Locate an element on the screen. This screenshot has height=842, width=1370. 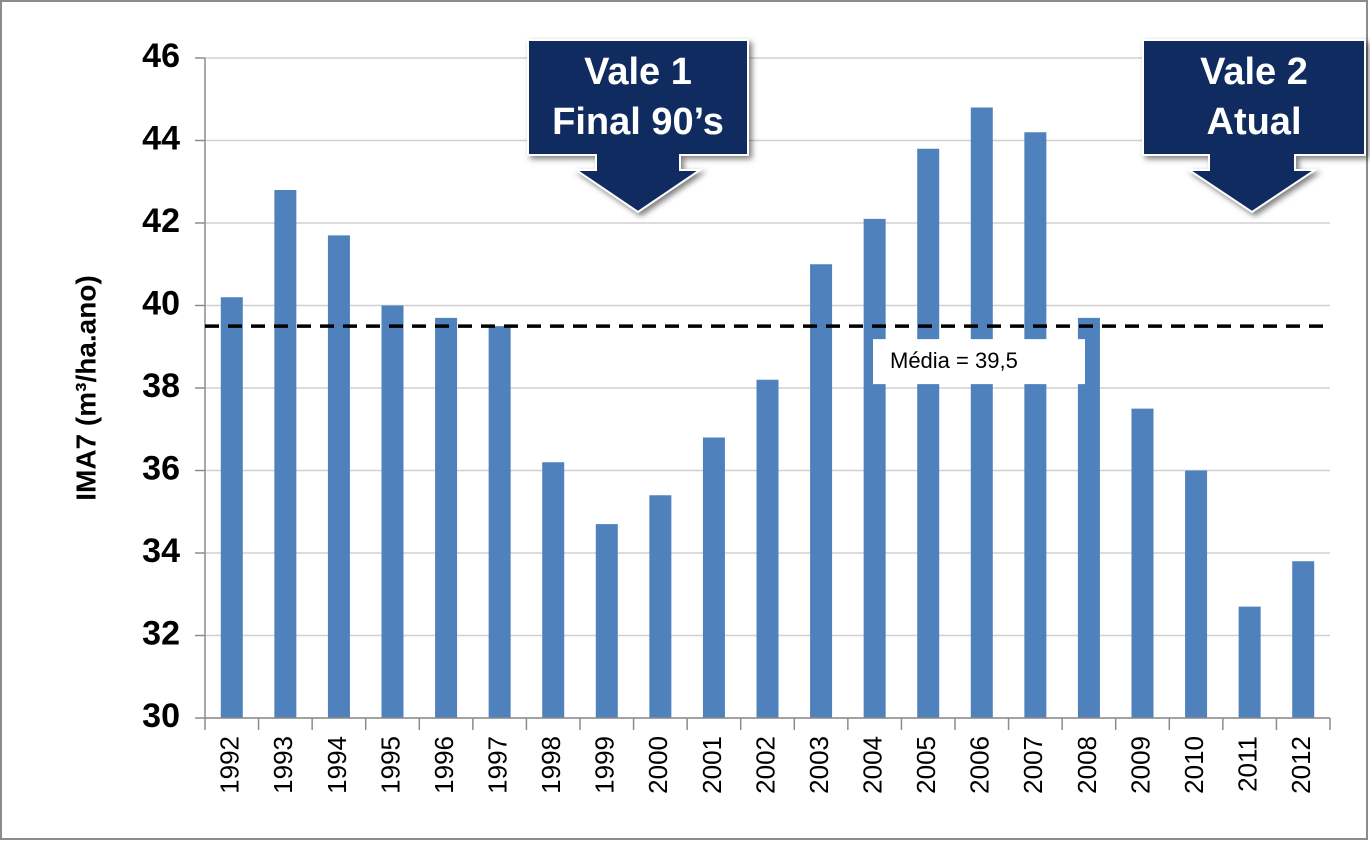
x-tick-label: 1997 is located at coordinates (498, 765).